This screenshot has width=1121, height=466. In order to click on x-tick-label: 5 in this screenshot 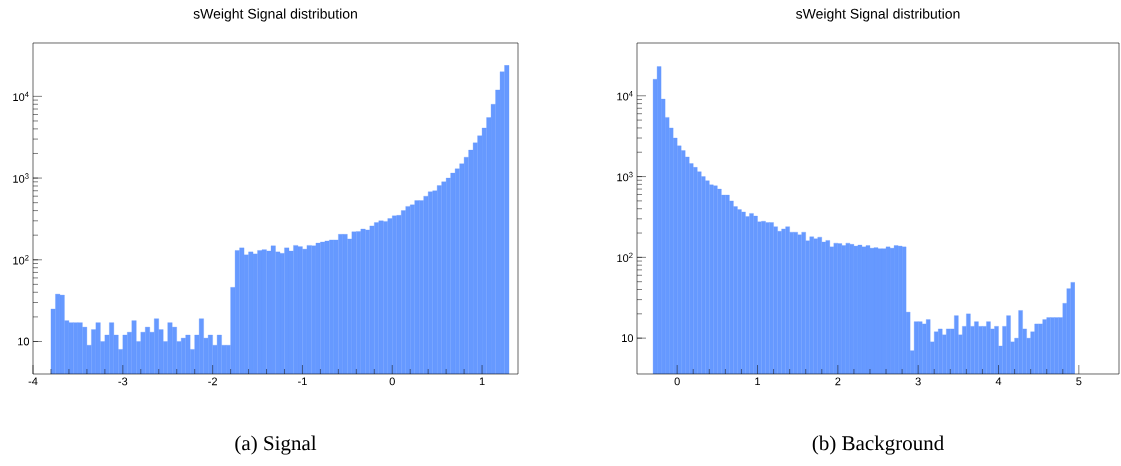, I will do `click(1079, 381)`.